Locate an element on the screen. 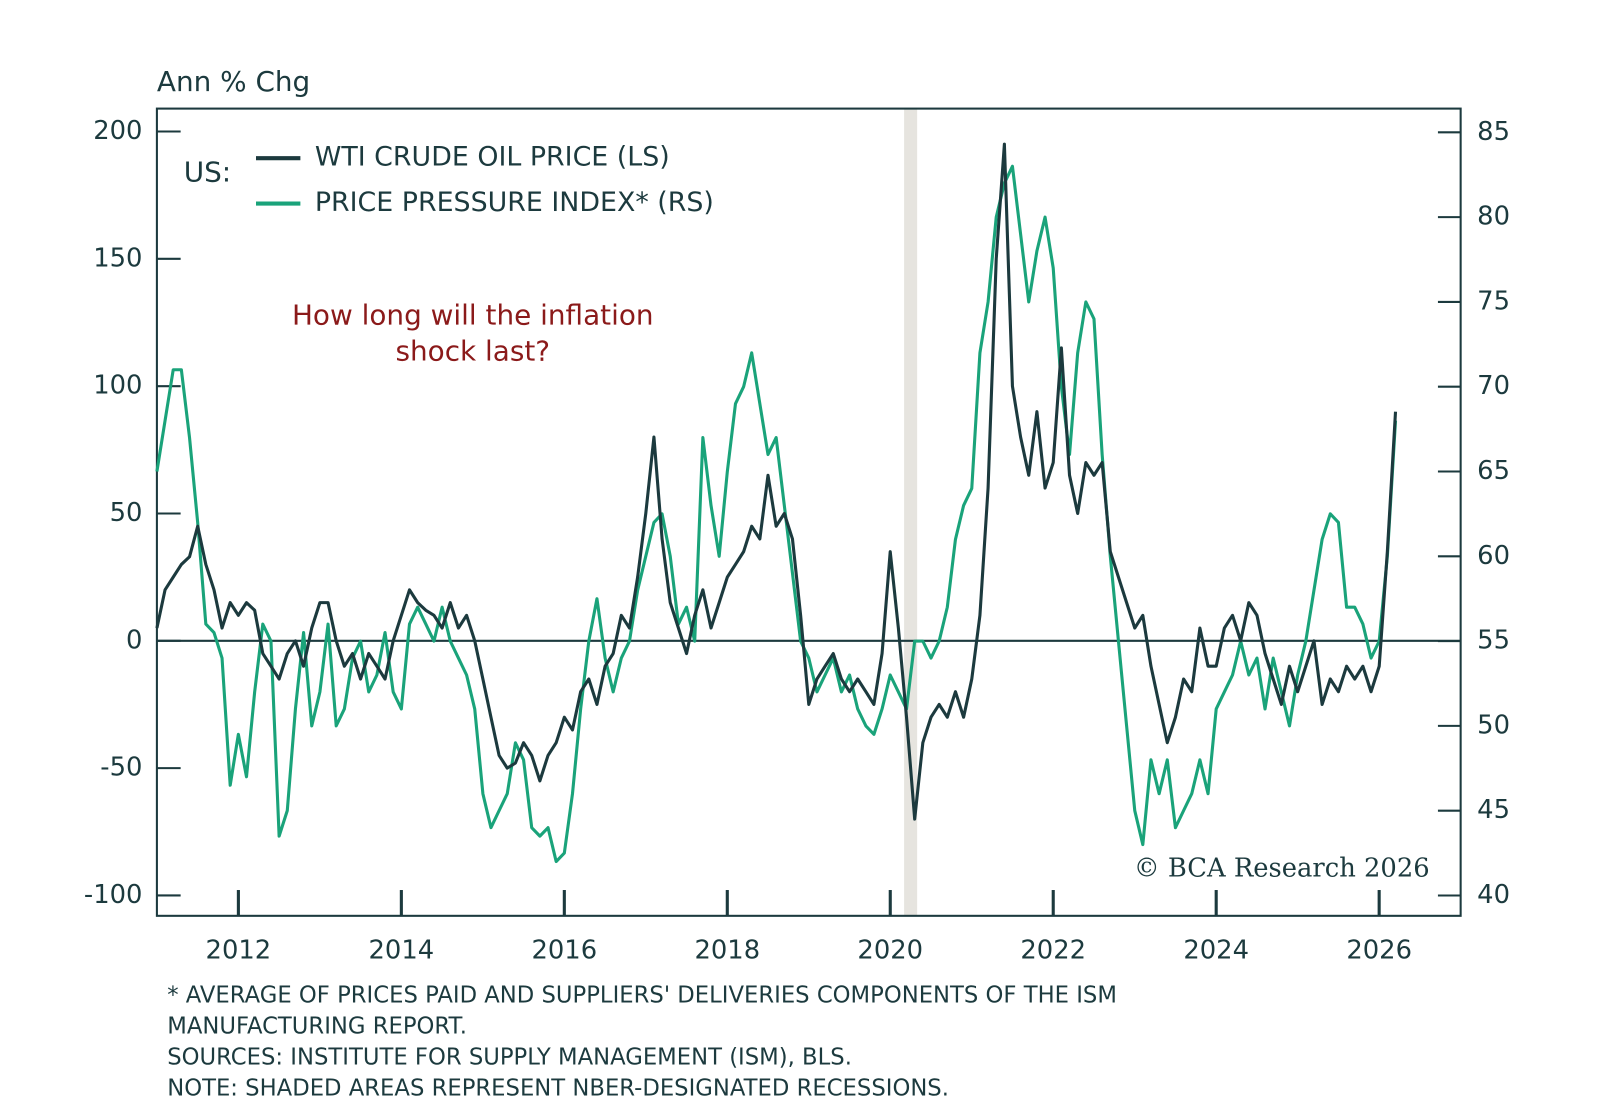 The width and height of the screenshot is (1600, 1107). x-tick-label: 2016 is located at coordinates (564, 950).